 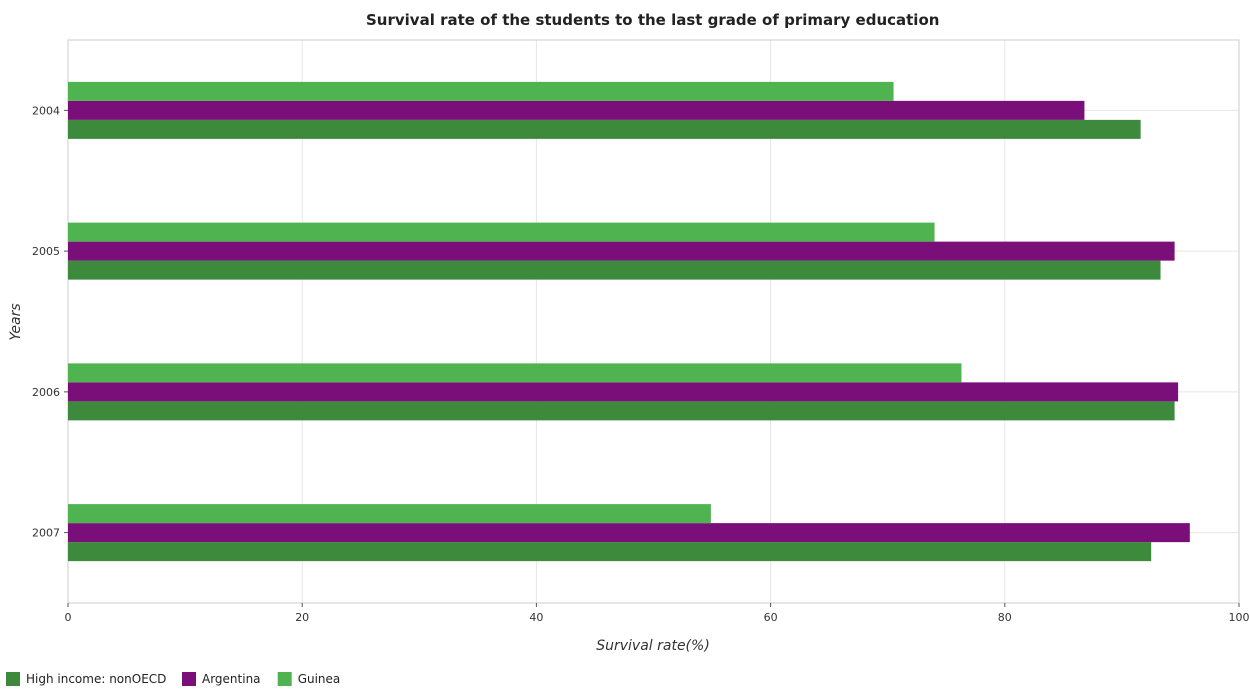 I want to click on x-tick-label: 60, so click(x=771, y=617).